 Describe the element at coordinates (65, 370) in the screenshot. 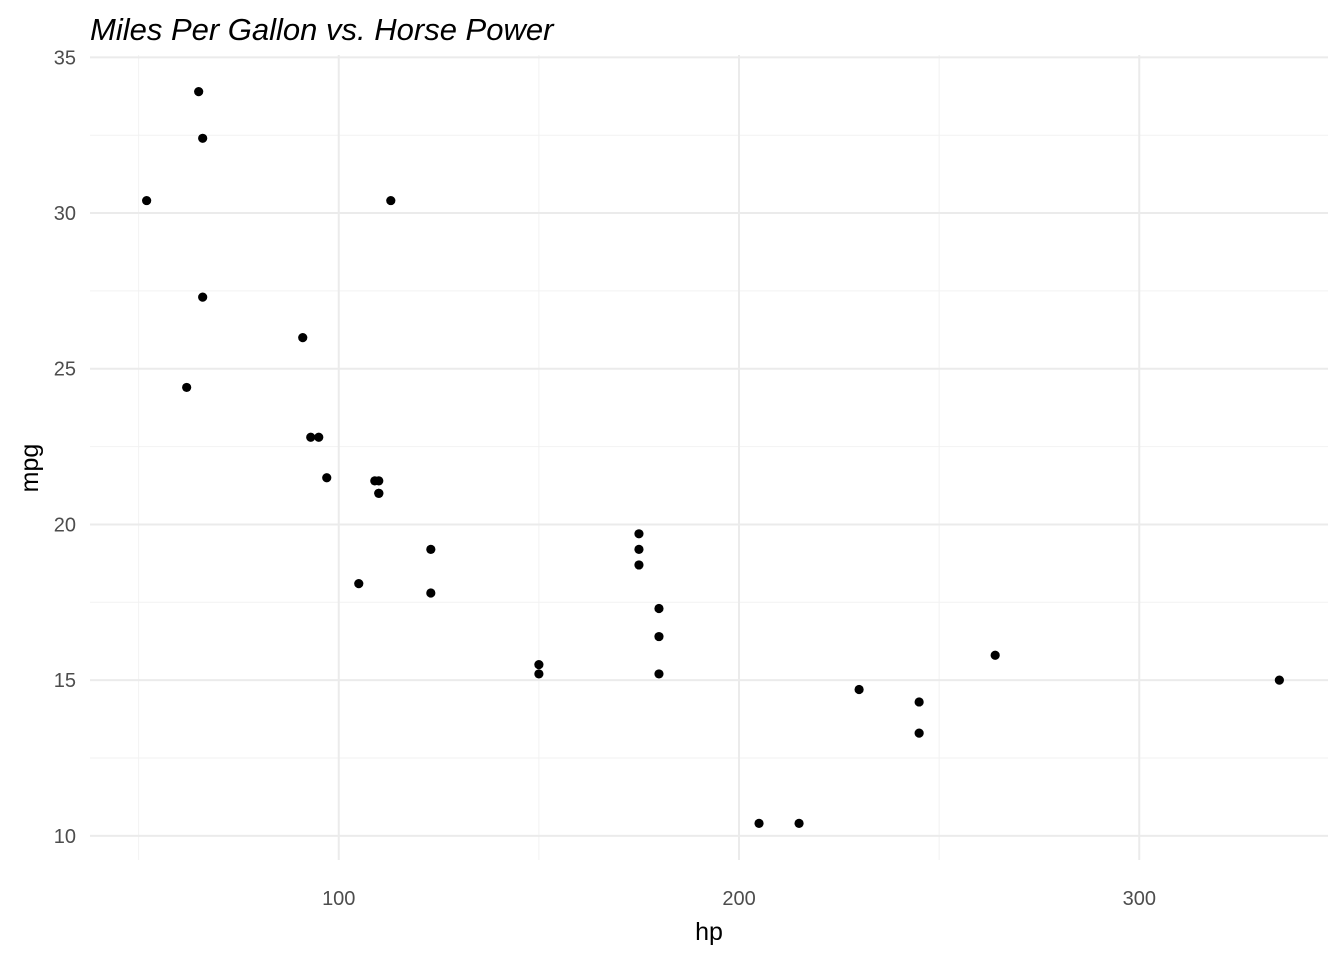

I see `y-tick-label: 25` at that location.